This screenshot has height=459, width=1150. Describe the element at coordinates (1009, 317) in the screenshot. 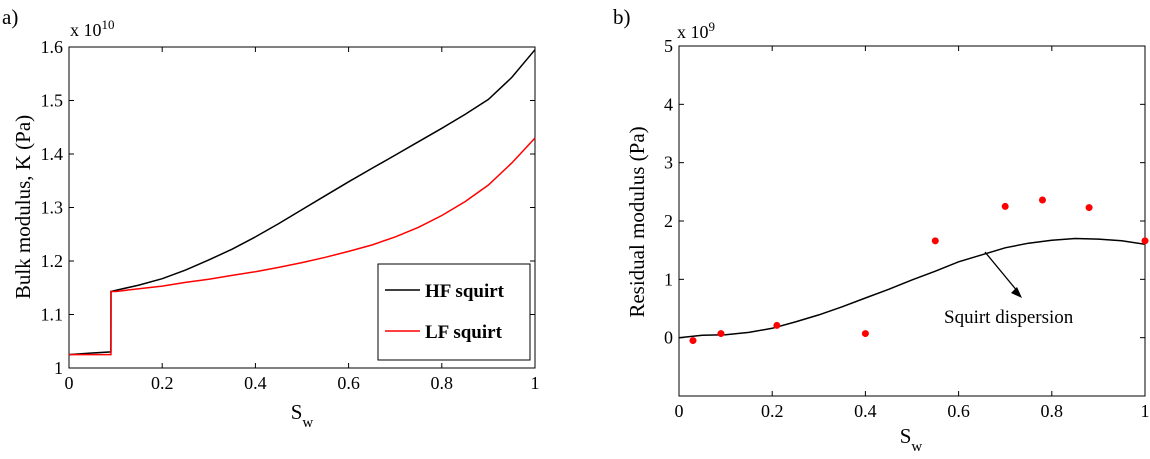

I see `annotation-text: Squirt dispersion` at that location.